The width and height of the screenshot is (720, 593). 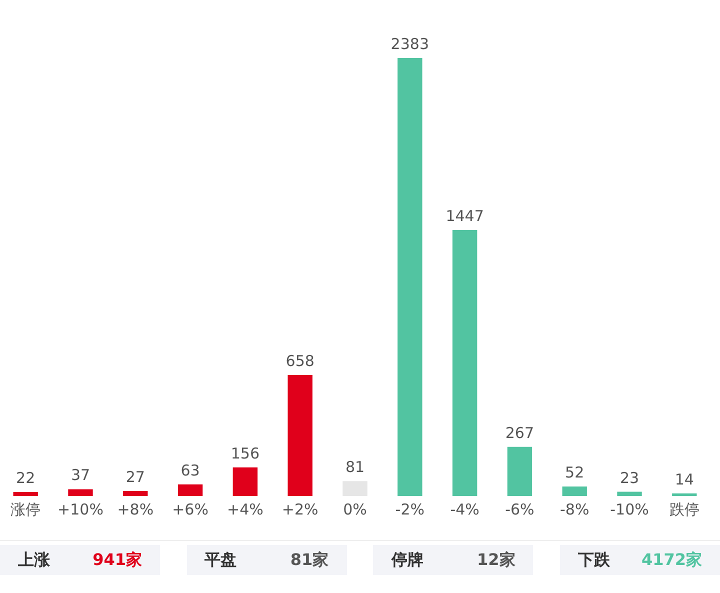 I want to click on text: 停牌, so click(x=407, y=560).